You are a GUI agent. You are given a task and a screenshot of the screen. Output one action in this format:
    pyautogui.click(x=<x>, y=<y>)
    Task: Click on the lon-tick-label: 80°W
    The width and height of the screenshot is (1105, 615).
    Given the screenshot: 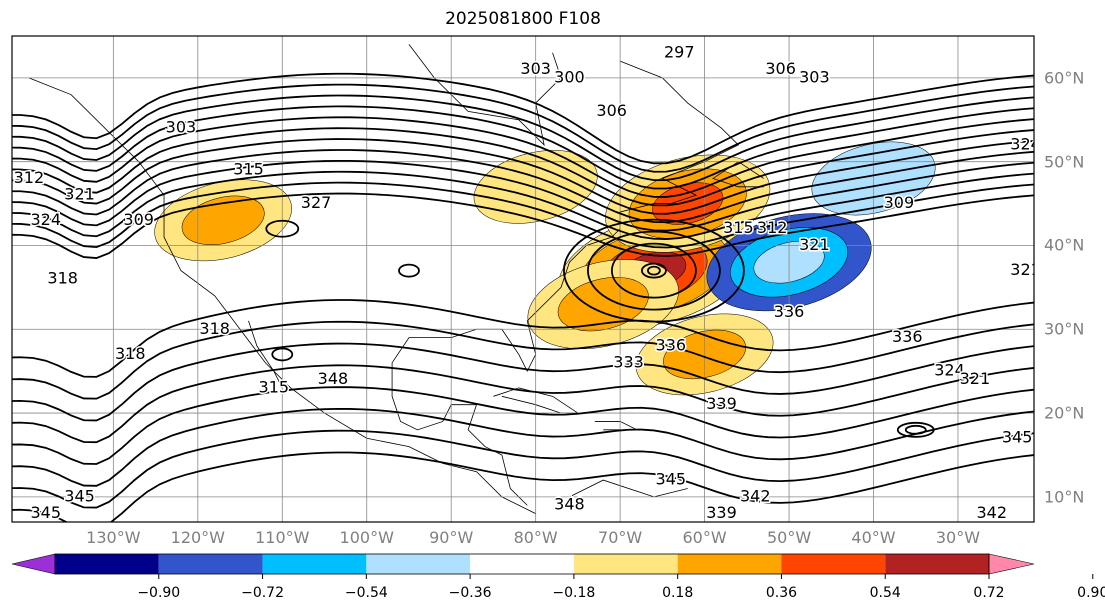 What is the action you would take?
    pyautogui.click(x=535, y=537)
    